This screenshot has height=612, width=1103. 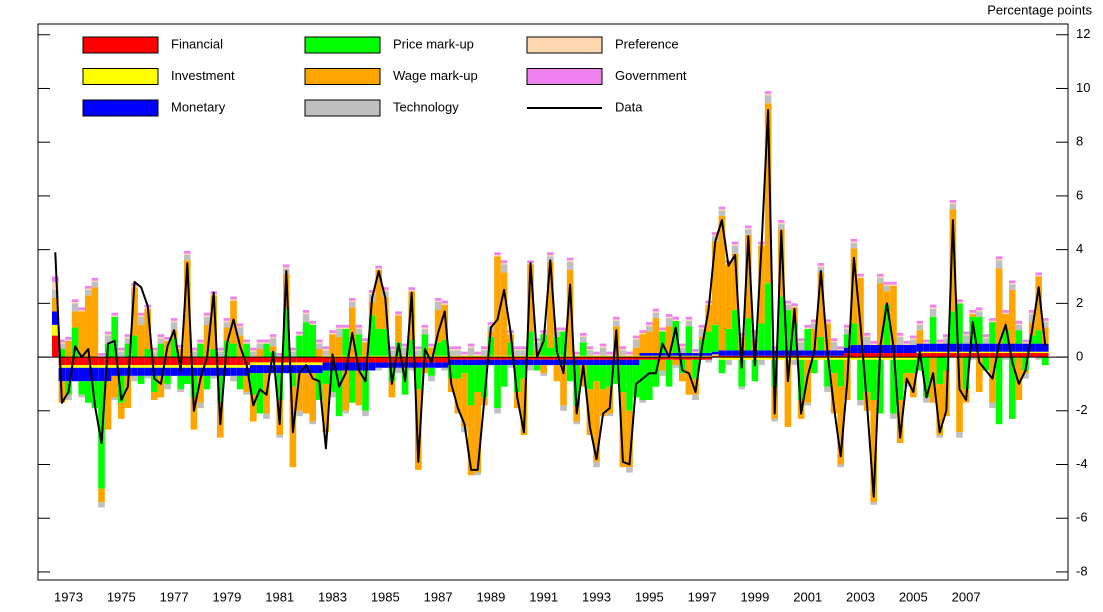 What do you see at coordinates (1082, 570) in the screenshot?
I see `y-tick-label: -8` at bounding box center [1082, 570].